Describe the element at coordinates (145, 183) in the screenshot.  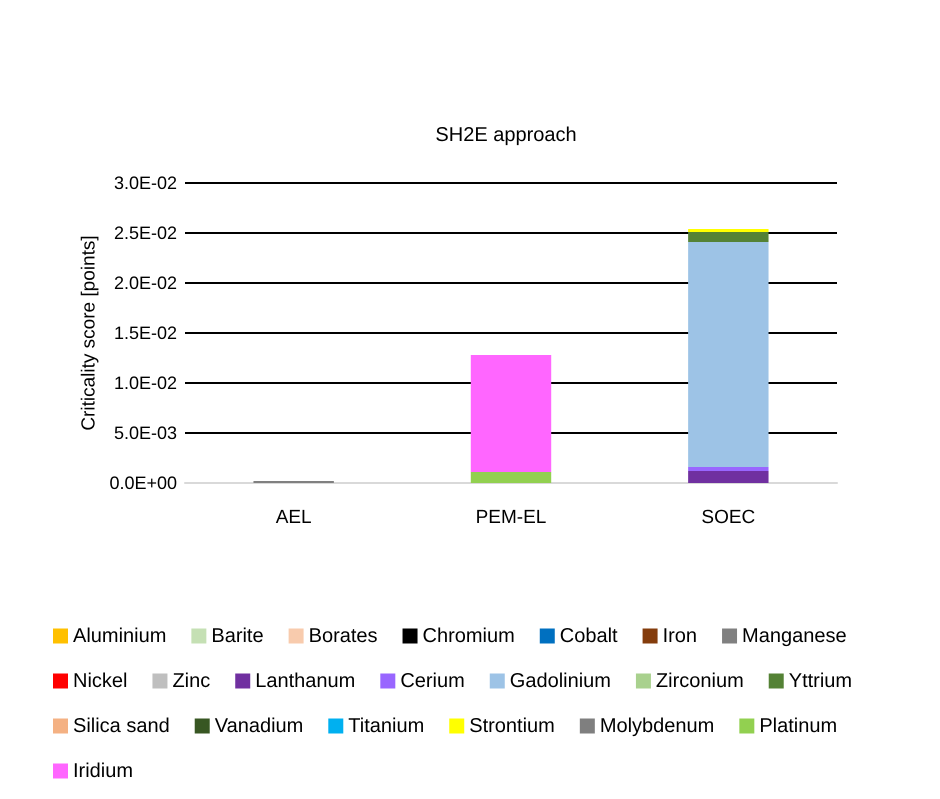
I see `y-tick-label: 3.0E-02` at that location.